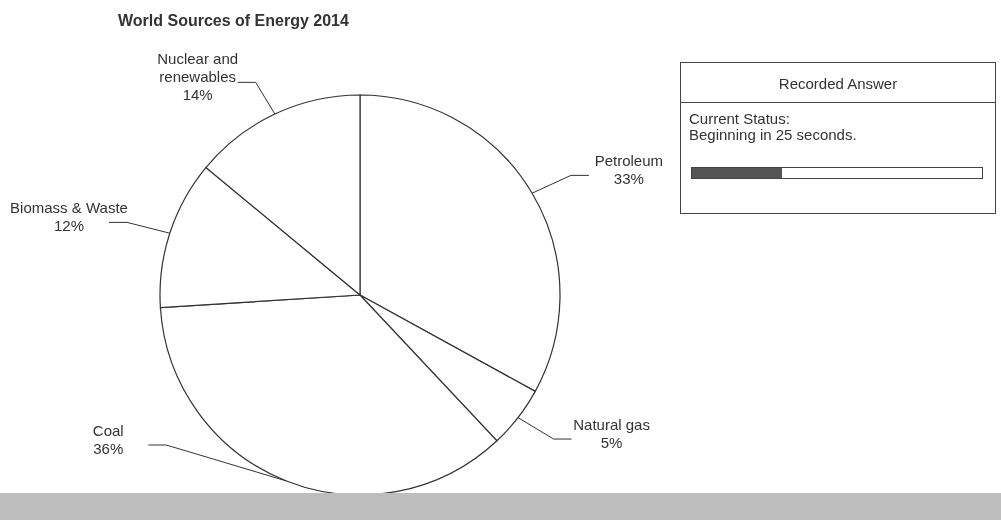 This screenshot has height=520, width=1001. I want to click on chart-title: World Sources of Energy 2014, so click(233, 21).